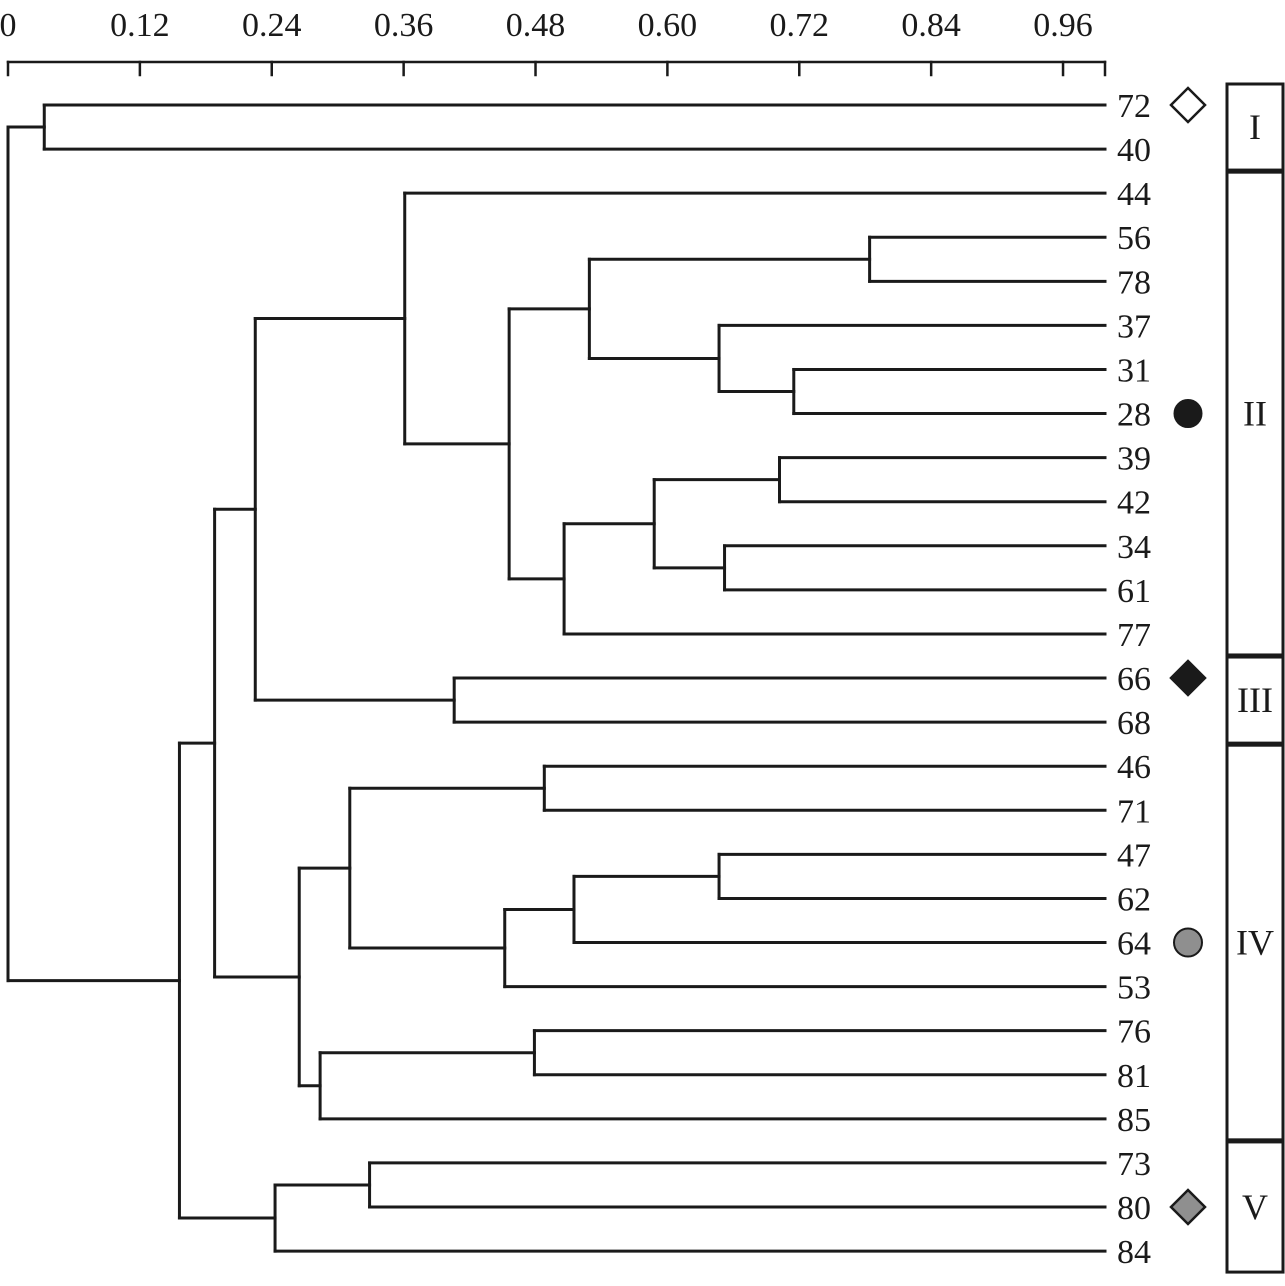 The image size is (1285, 1286). I want to click on leaf-label: 80, so click(1134, 1208).